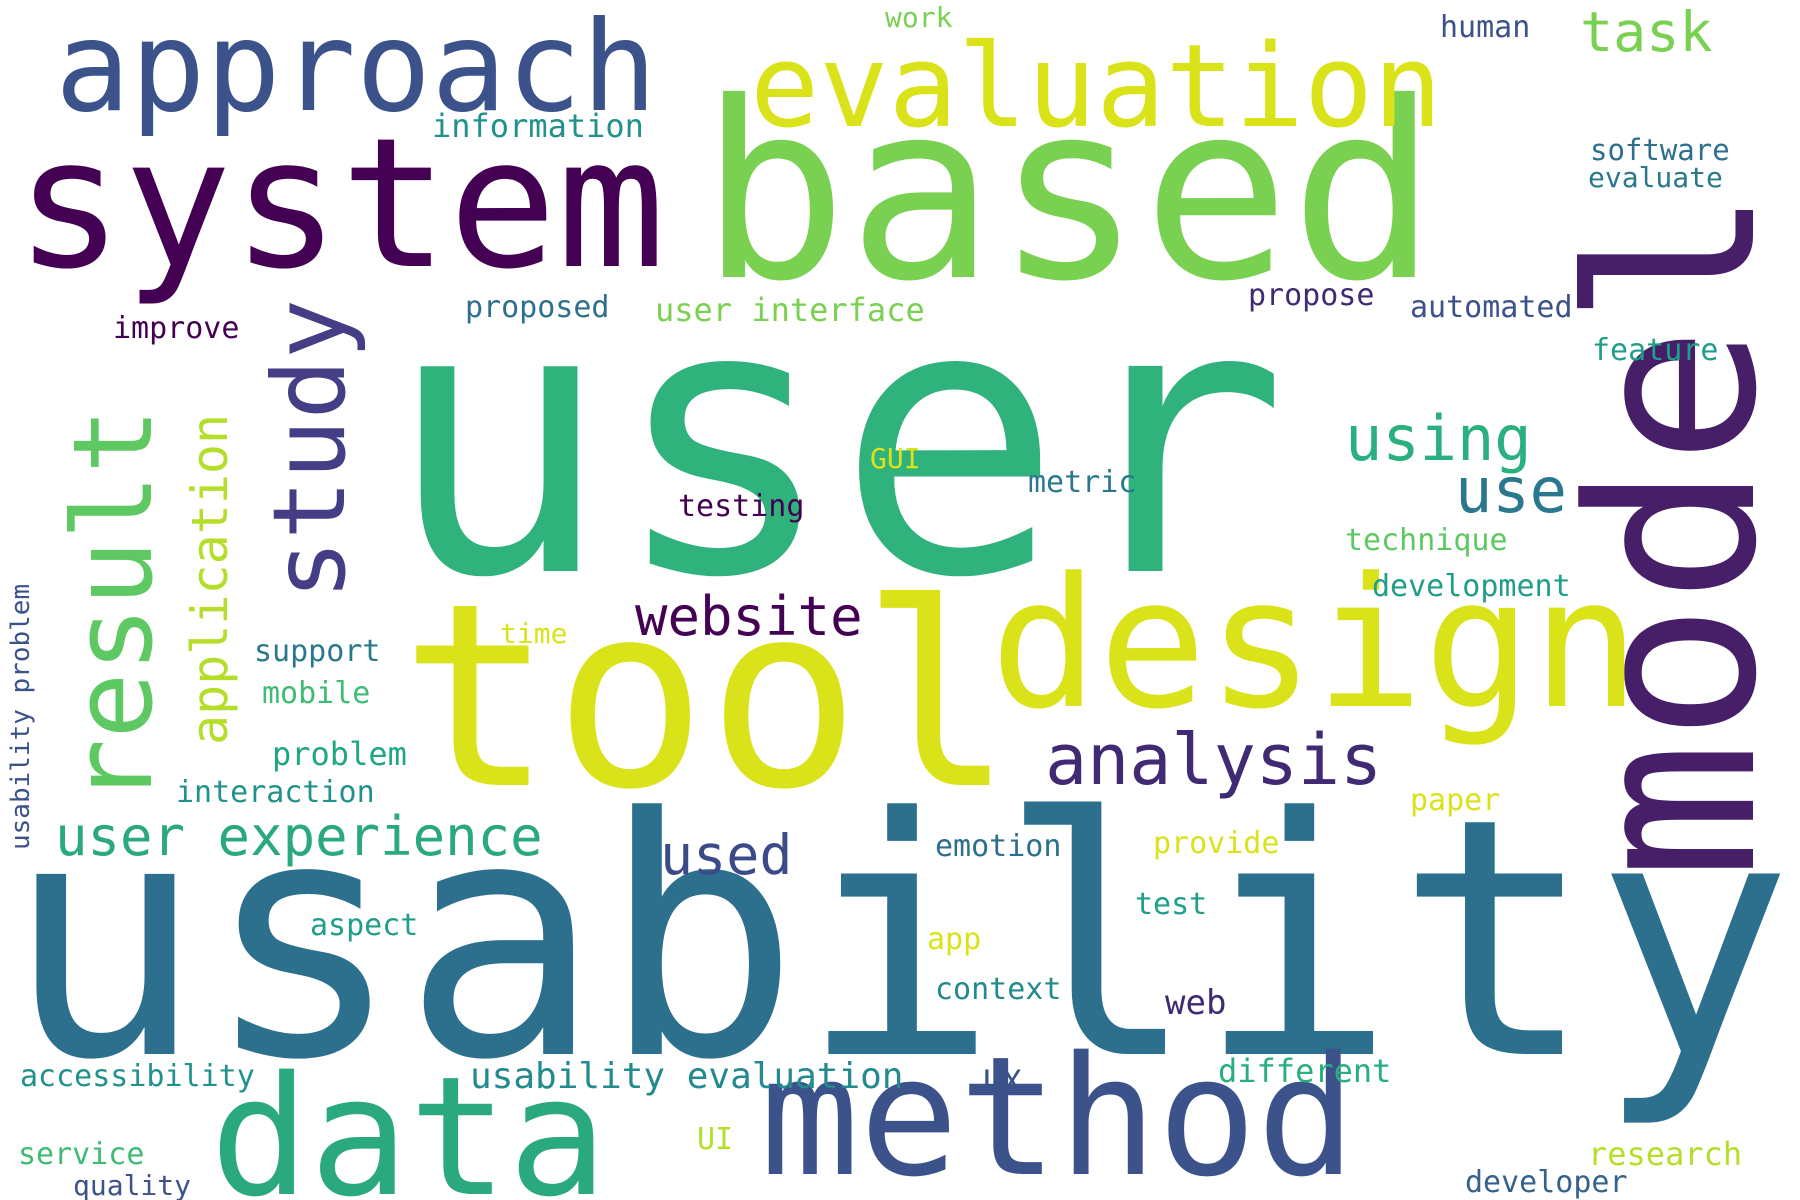 The width and height of the screenshot is (1800, 1200). Describe the element at coordinates (1438, 438) in the screenshot. I see `word-using: using` at that location.